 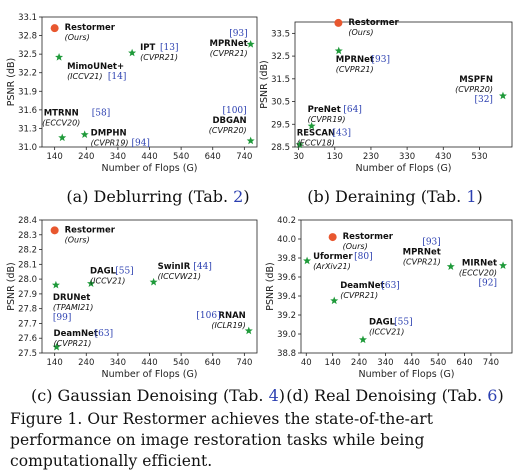 I want to click on x-axis-label: Number of Flops (G), so click(x=403, y=168).